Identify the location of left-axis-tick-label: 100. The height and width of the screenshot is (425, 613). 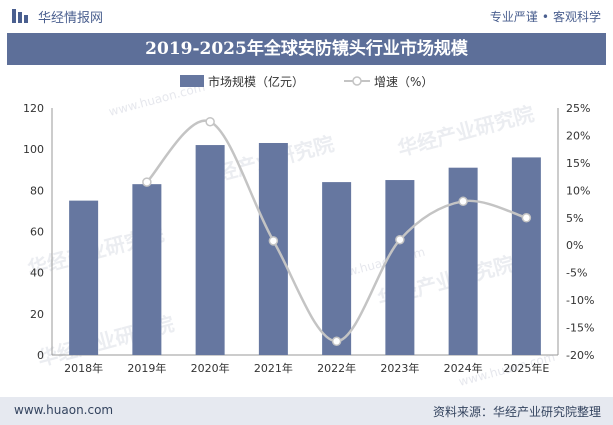
(33, 149).